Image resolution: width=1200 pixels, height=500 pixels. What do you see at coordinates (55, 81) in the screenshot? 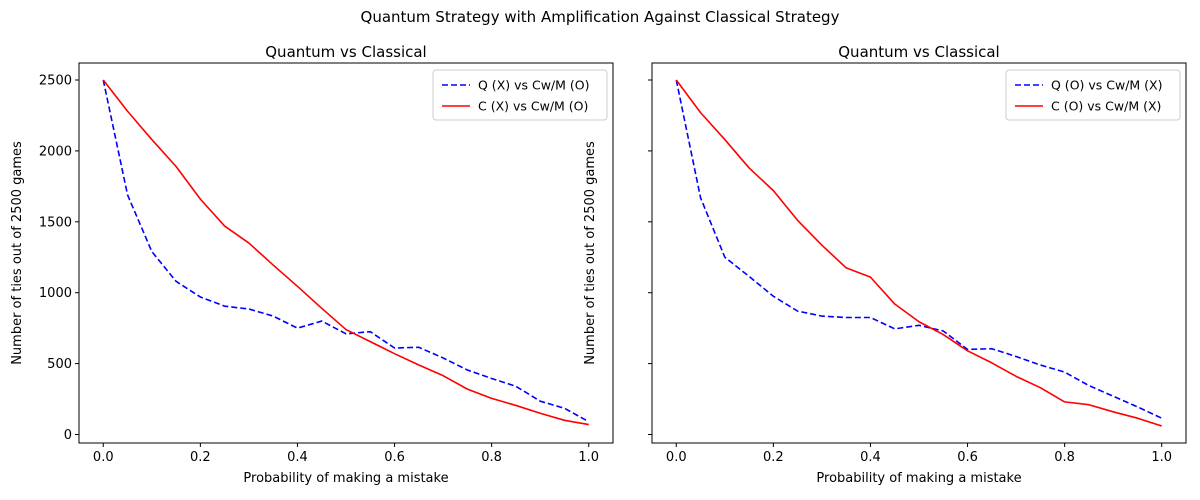
I see `y-tick-label: 2500` at bounding box center [55, 81].